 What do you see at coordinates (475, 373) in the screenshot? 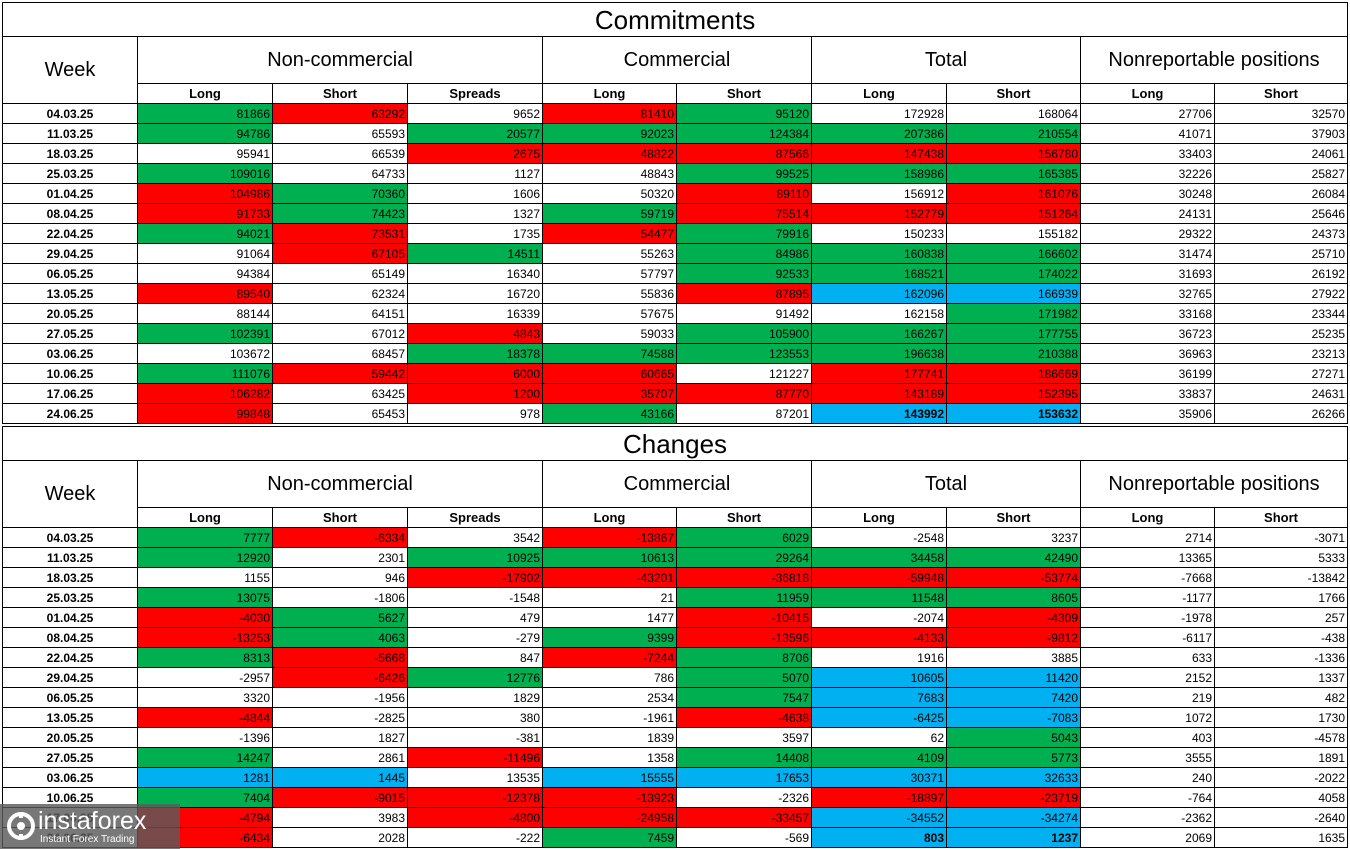
I see `value-cell: 6000` at bounding box center [475, 373].